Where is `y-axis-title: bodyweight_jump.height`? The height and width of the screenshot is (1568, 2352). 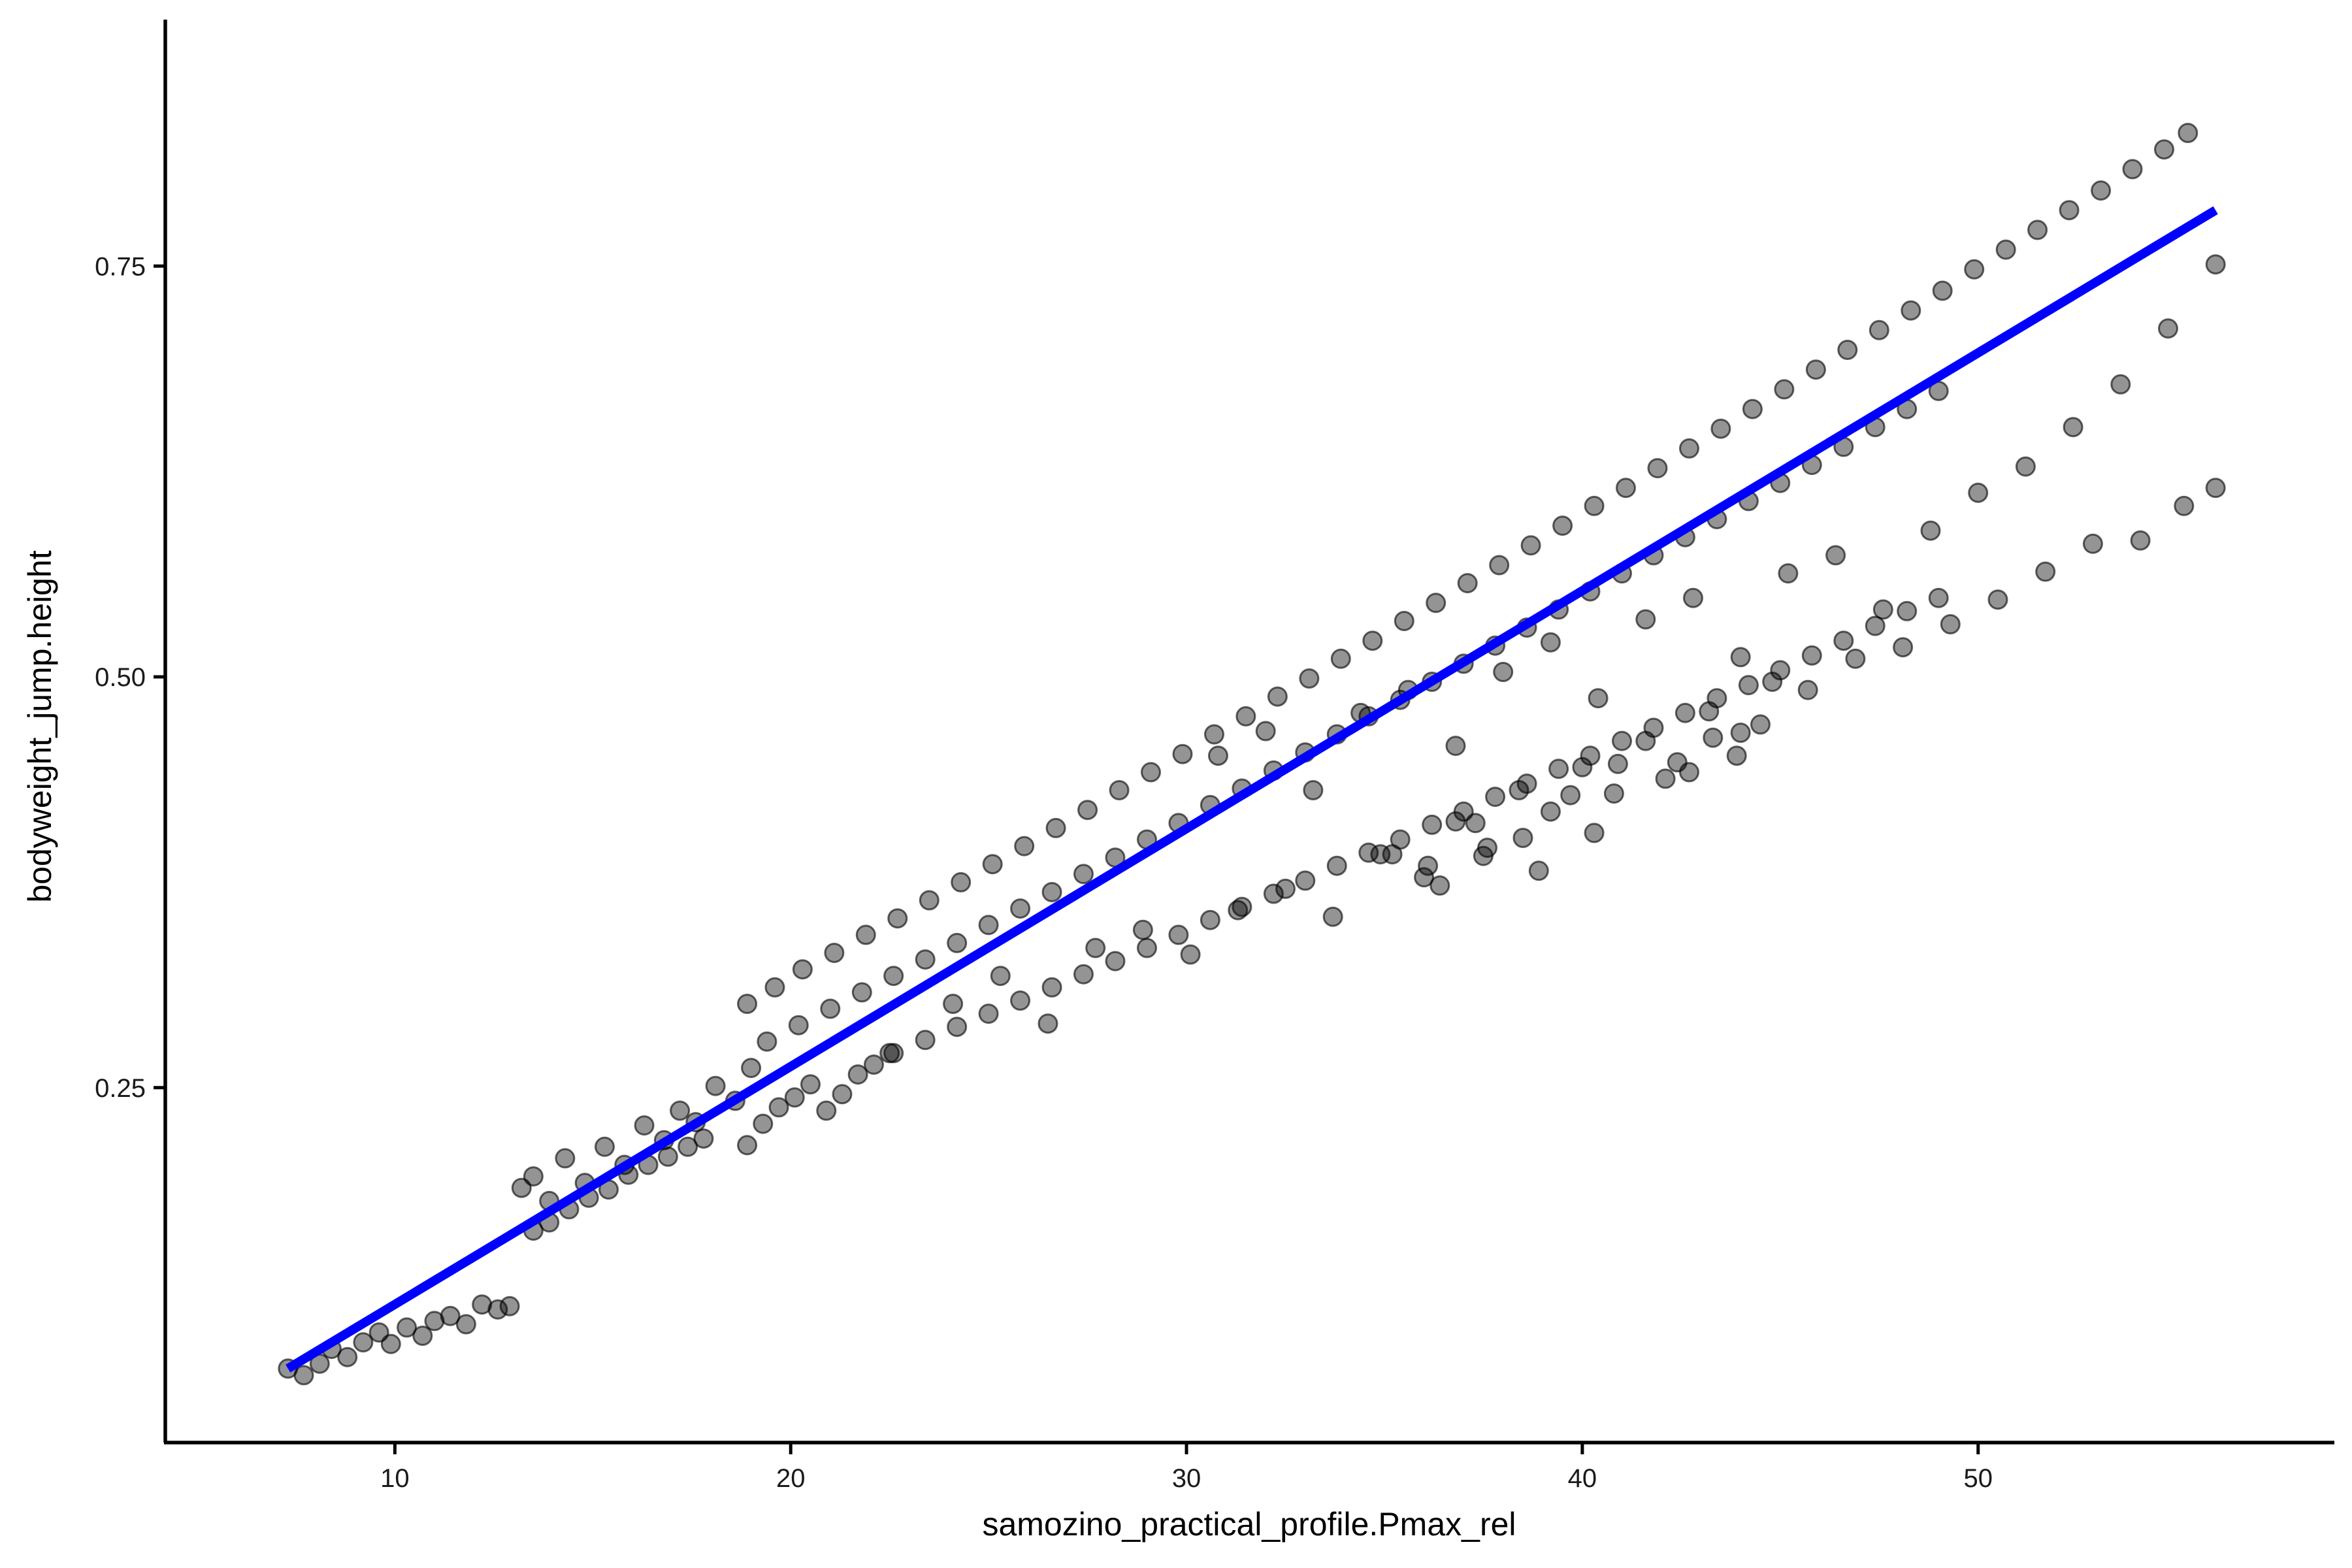 y-axis-title: bodyweight_jump.height is located at coordinates (40, 726).